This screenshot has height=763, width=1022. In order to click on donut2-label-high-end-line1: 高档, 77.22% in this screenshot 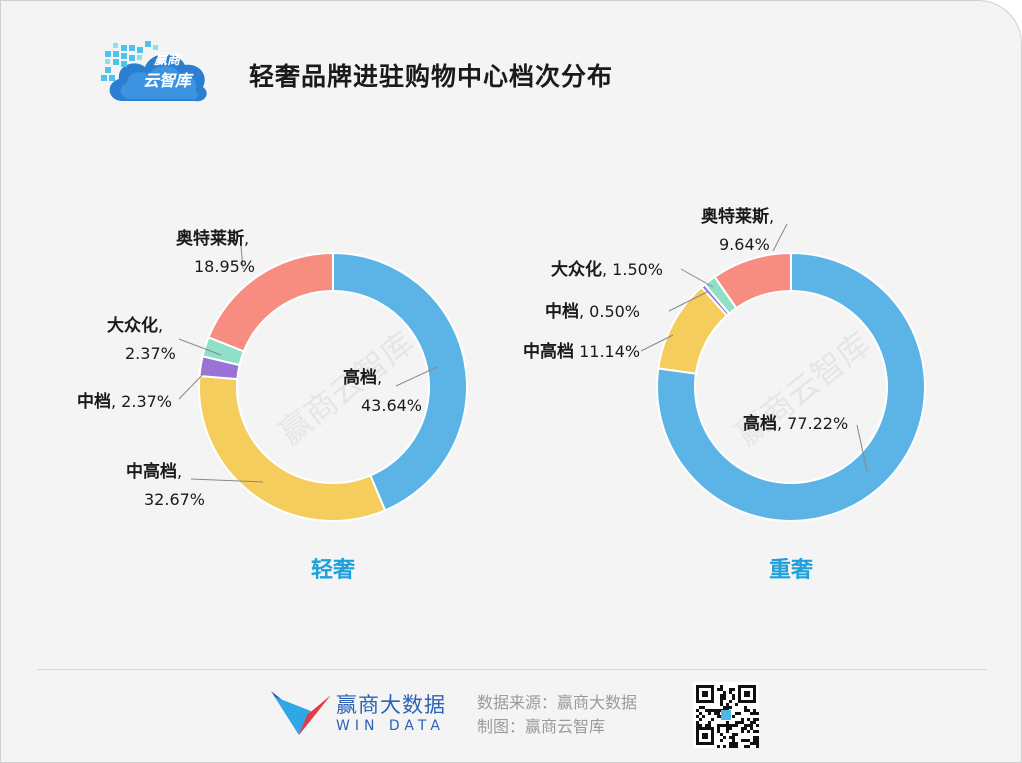, I will do `click(795, 423)`.